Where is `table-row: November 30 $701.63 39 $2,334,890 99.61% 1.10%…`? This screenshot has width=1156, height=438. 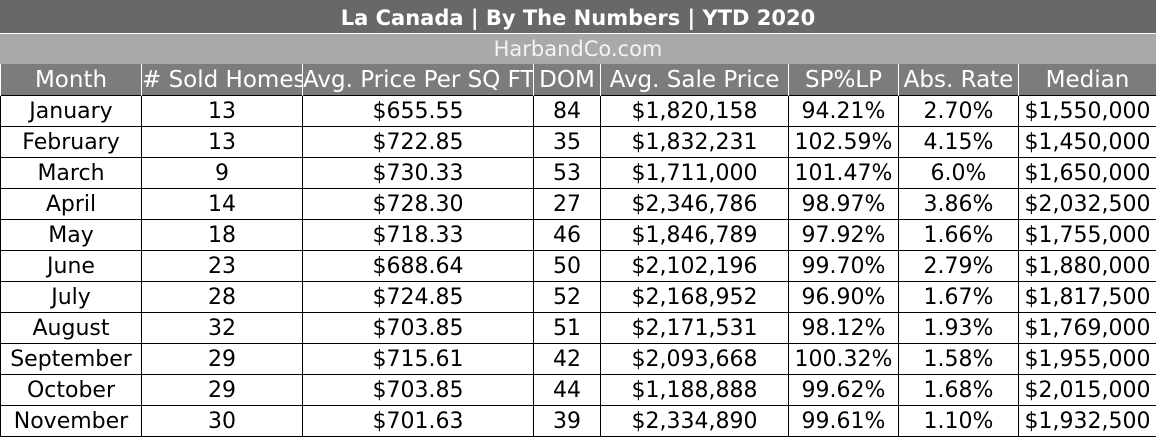 table-row: November 30 $701.63 39 $2,334,890 99.61% 1.10%… is located at coordinates (578, 421).